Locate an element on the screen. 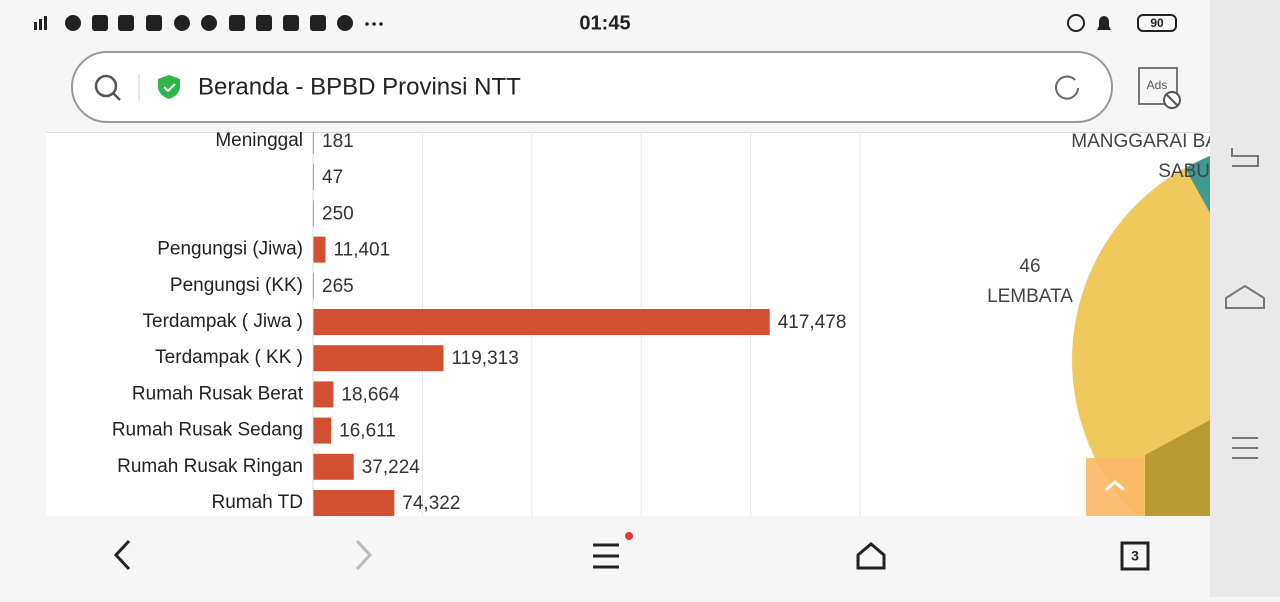 Image resolution: width=1280 pixels, height=602 pixels. address-bar is located at coordinates (592, 87).